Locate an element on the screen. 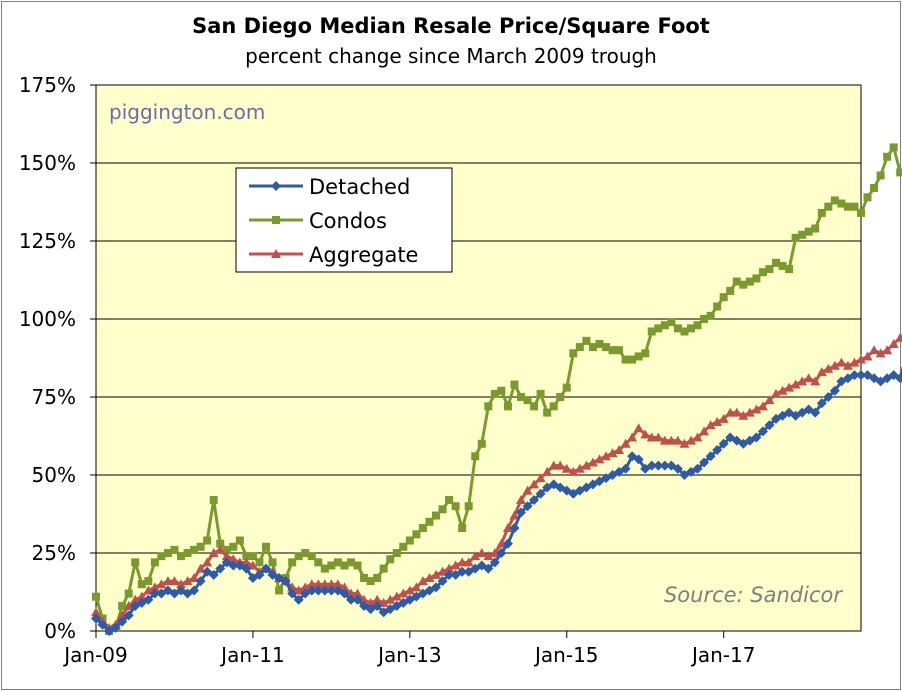 This screenshot has height=691, width=902. legend-label-condos: Condos is located at coordinates (348, 221).